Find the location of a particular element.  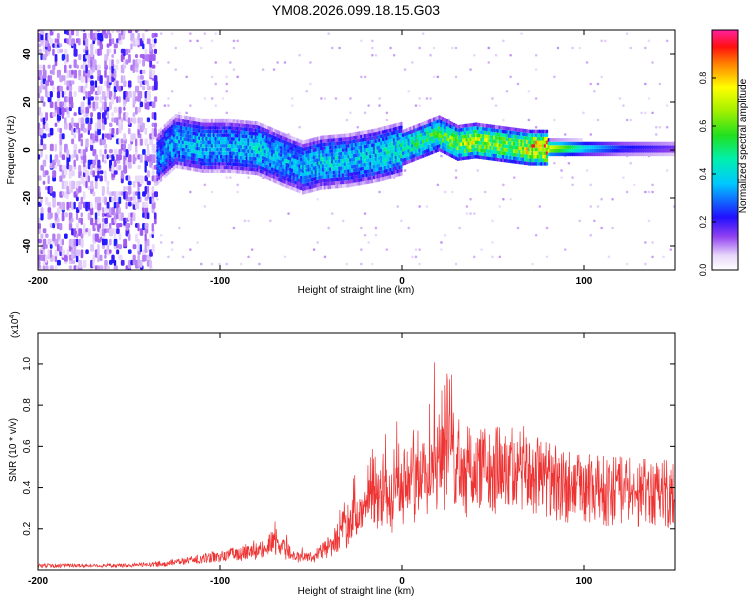

y-tick-label: 20 is located at coordinates (27, 102).